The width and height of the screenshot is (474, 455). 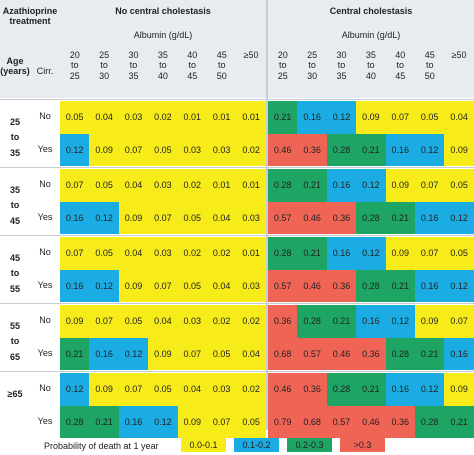 I want to click on header-divider, so click(x=237, y=99).